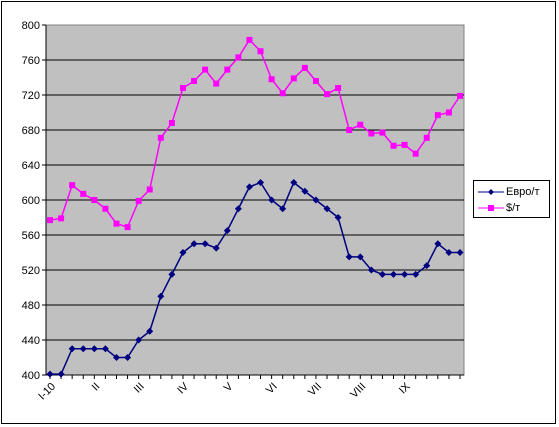 The height and width of the screenshot is (427, 559). What do you see at coordinates (272, 389) in the screenshot?
I see `x-tick-label: VI` at bounding box center [272, 389].